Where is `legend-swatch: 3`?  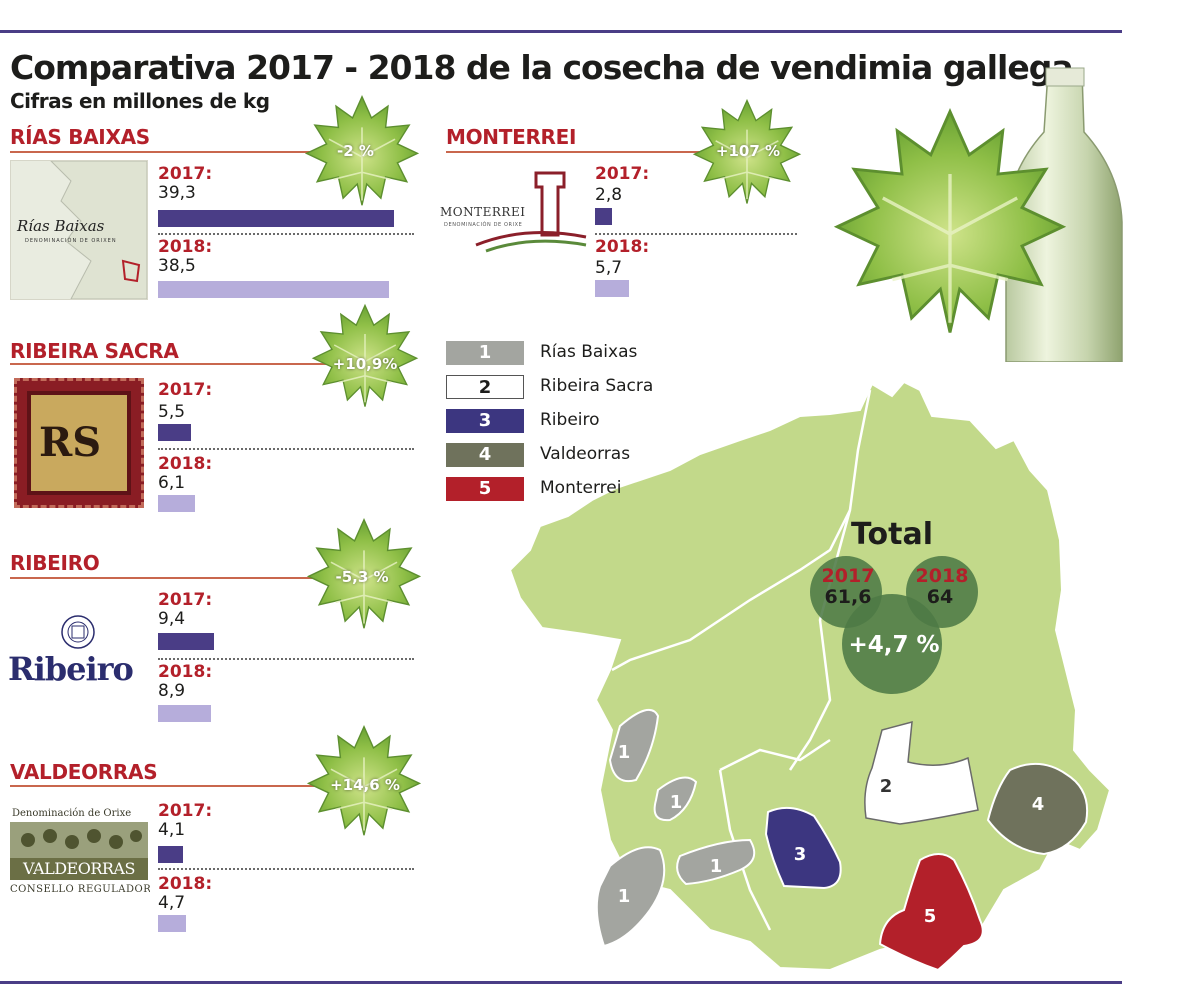
legend-swatch: 3 is located at coordinates (485, 421).